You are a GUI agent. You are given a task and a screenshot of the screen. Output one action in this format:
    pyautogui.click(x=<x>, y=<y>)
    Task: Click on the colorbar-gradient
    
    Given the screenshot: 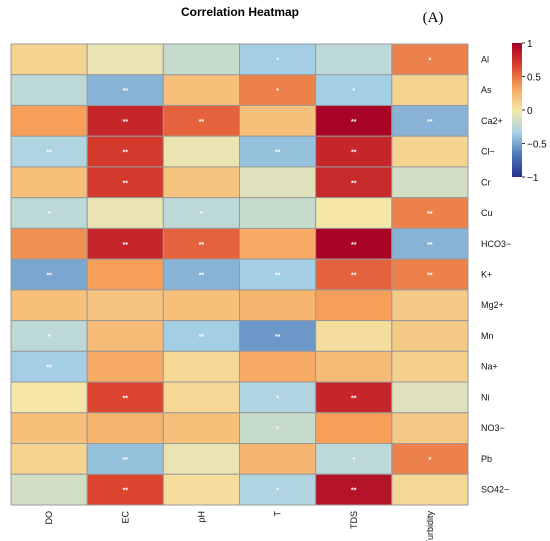 What is the action you would take?
    pyautogui.click(x=517, y=110)
    